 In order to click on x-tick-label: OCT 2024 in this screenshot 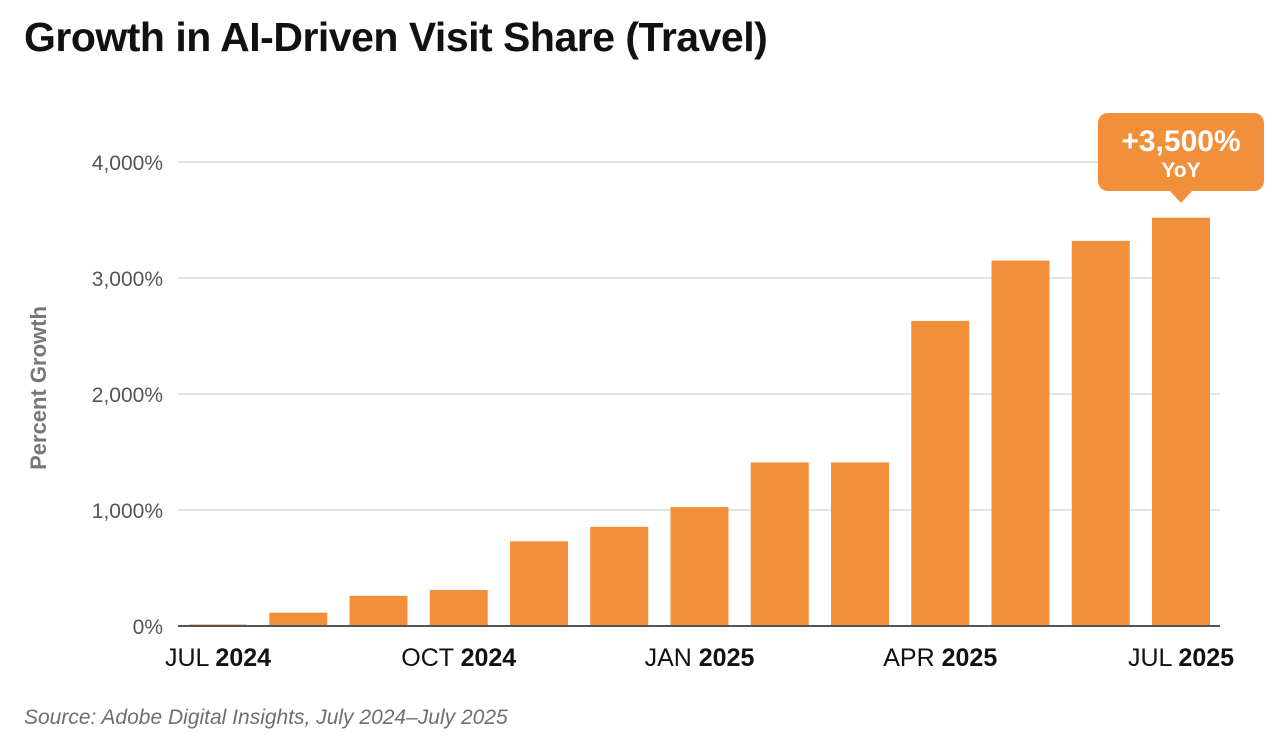, I will do `click(458, 658)`.